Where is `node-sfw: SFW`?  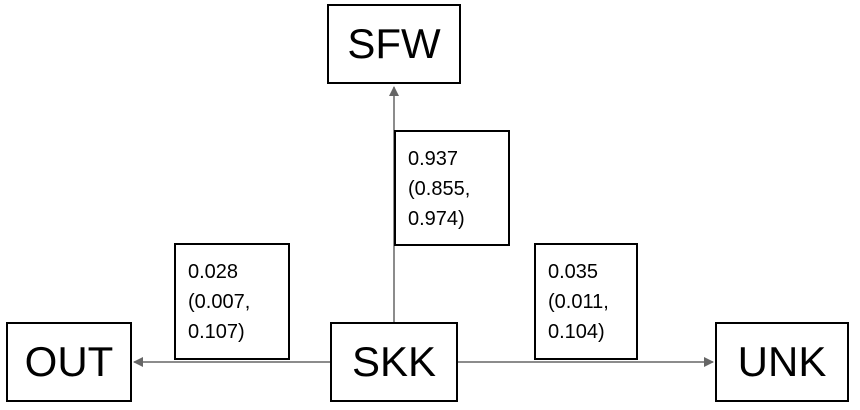 node-sfw: SFW is located at coordinates (394, 44).